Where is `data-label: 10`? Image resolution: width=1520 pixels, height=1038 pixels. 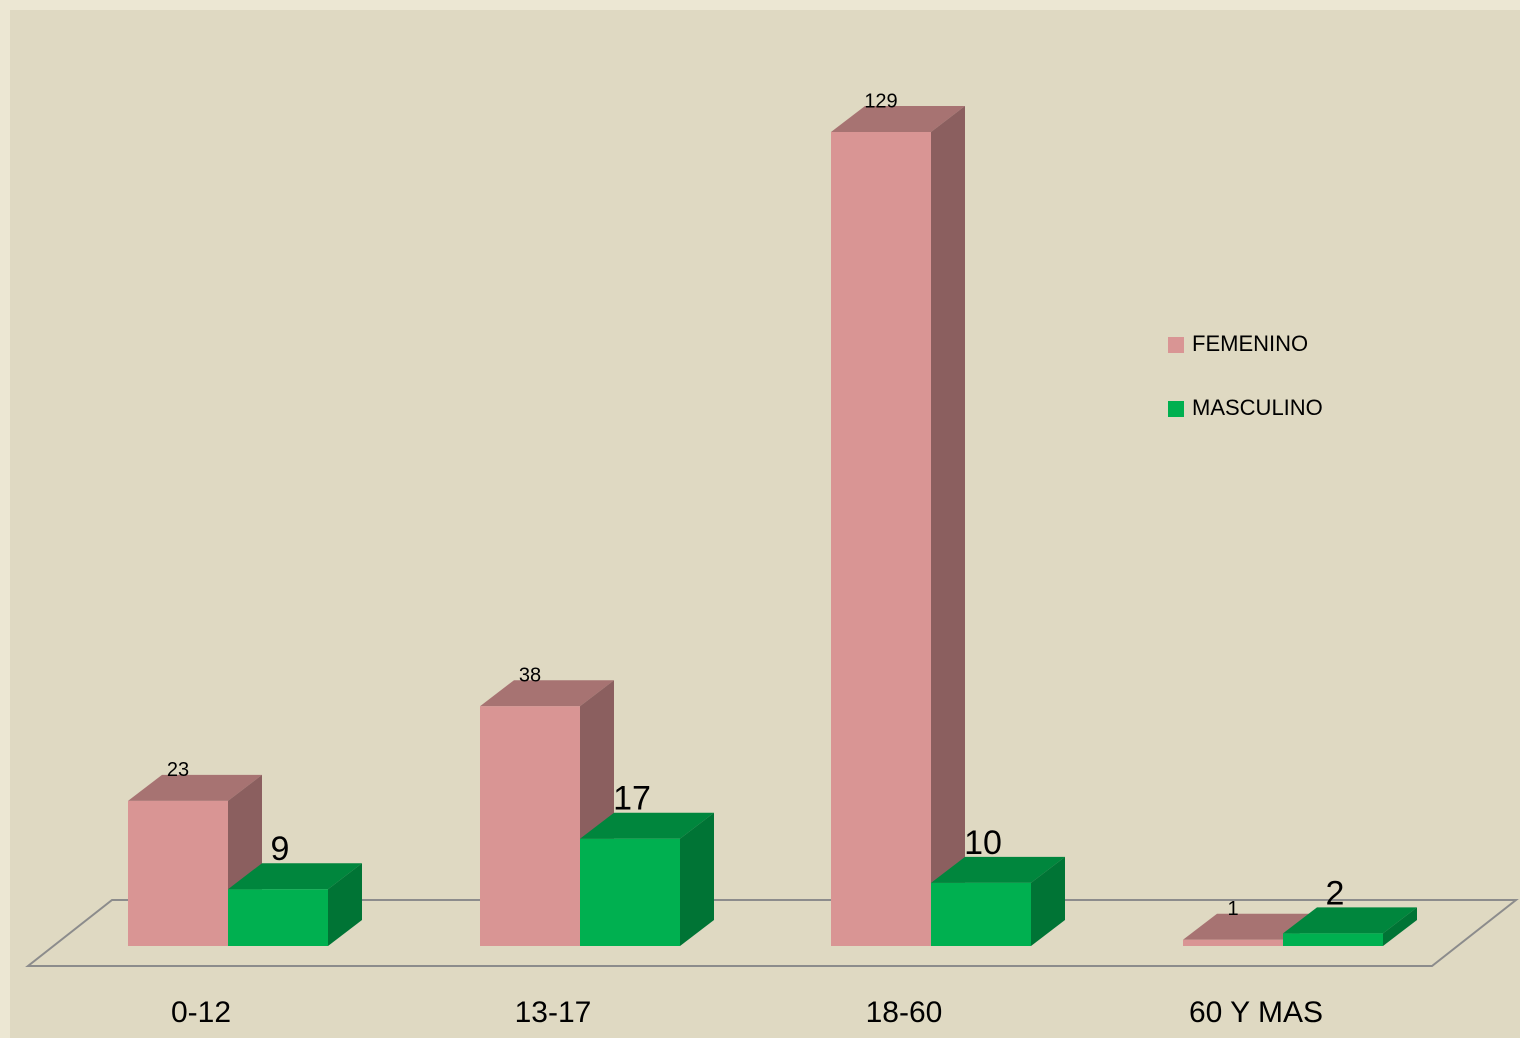
data-label: 10 is located at coordinates (983, 843).